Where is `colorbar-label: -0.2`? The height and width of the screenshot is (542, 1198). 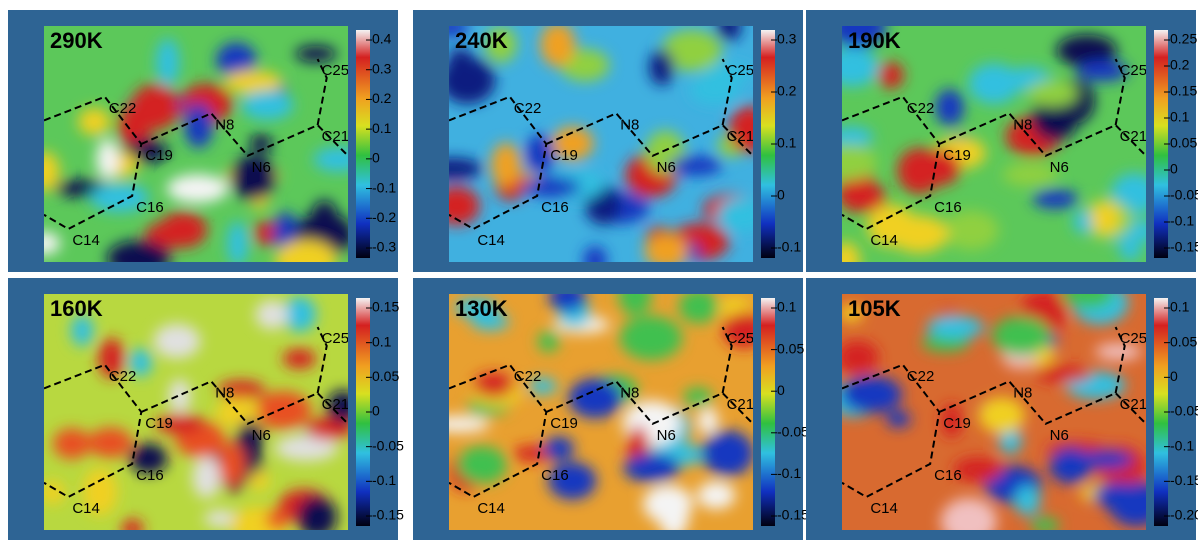
colorbar-label: -0.2 is located at coordinates (384, 217).